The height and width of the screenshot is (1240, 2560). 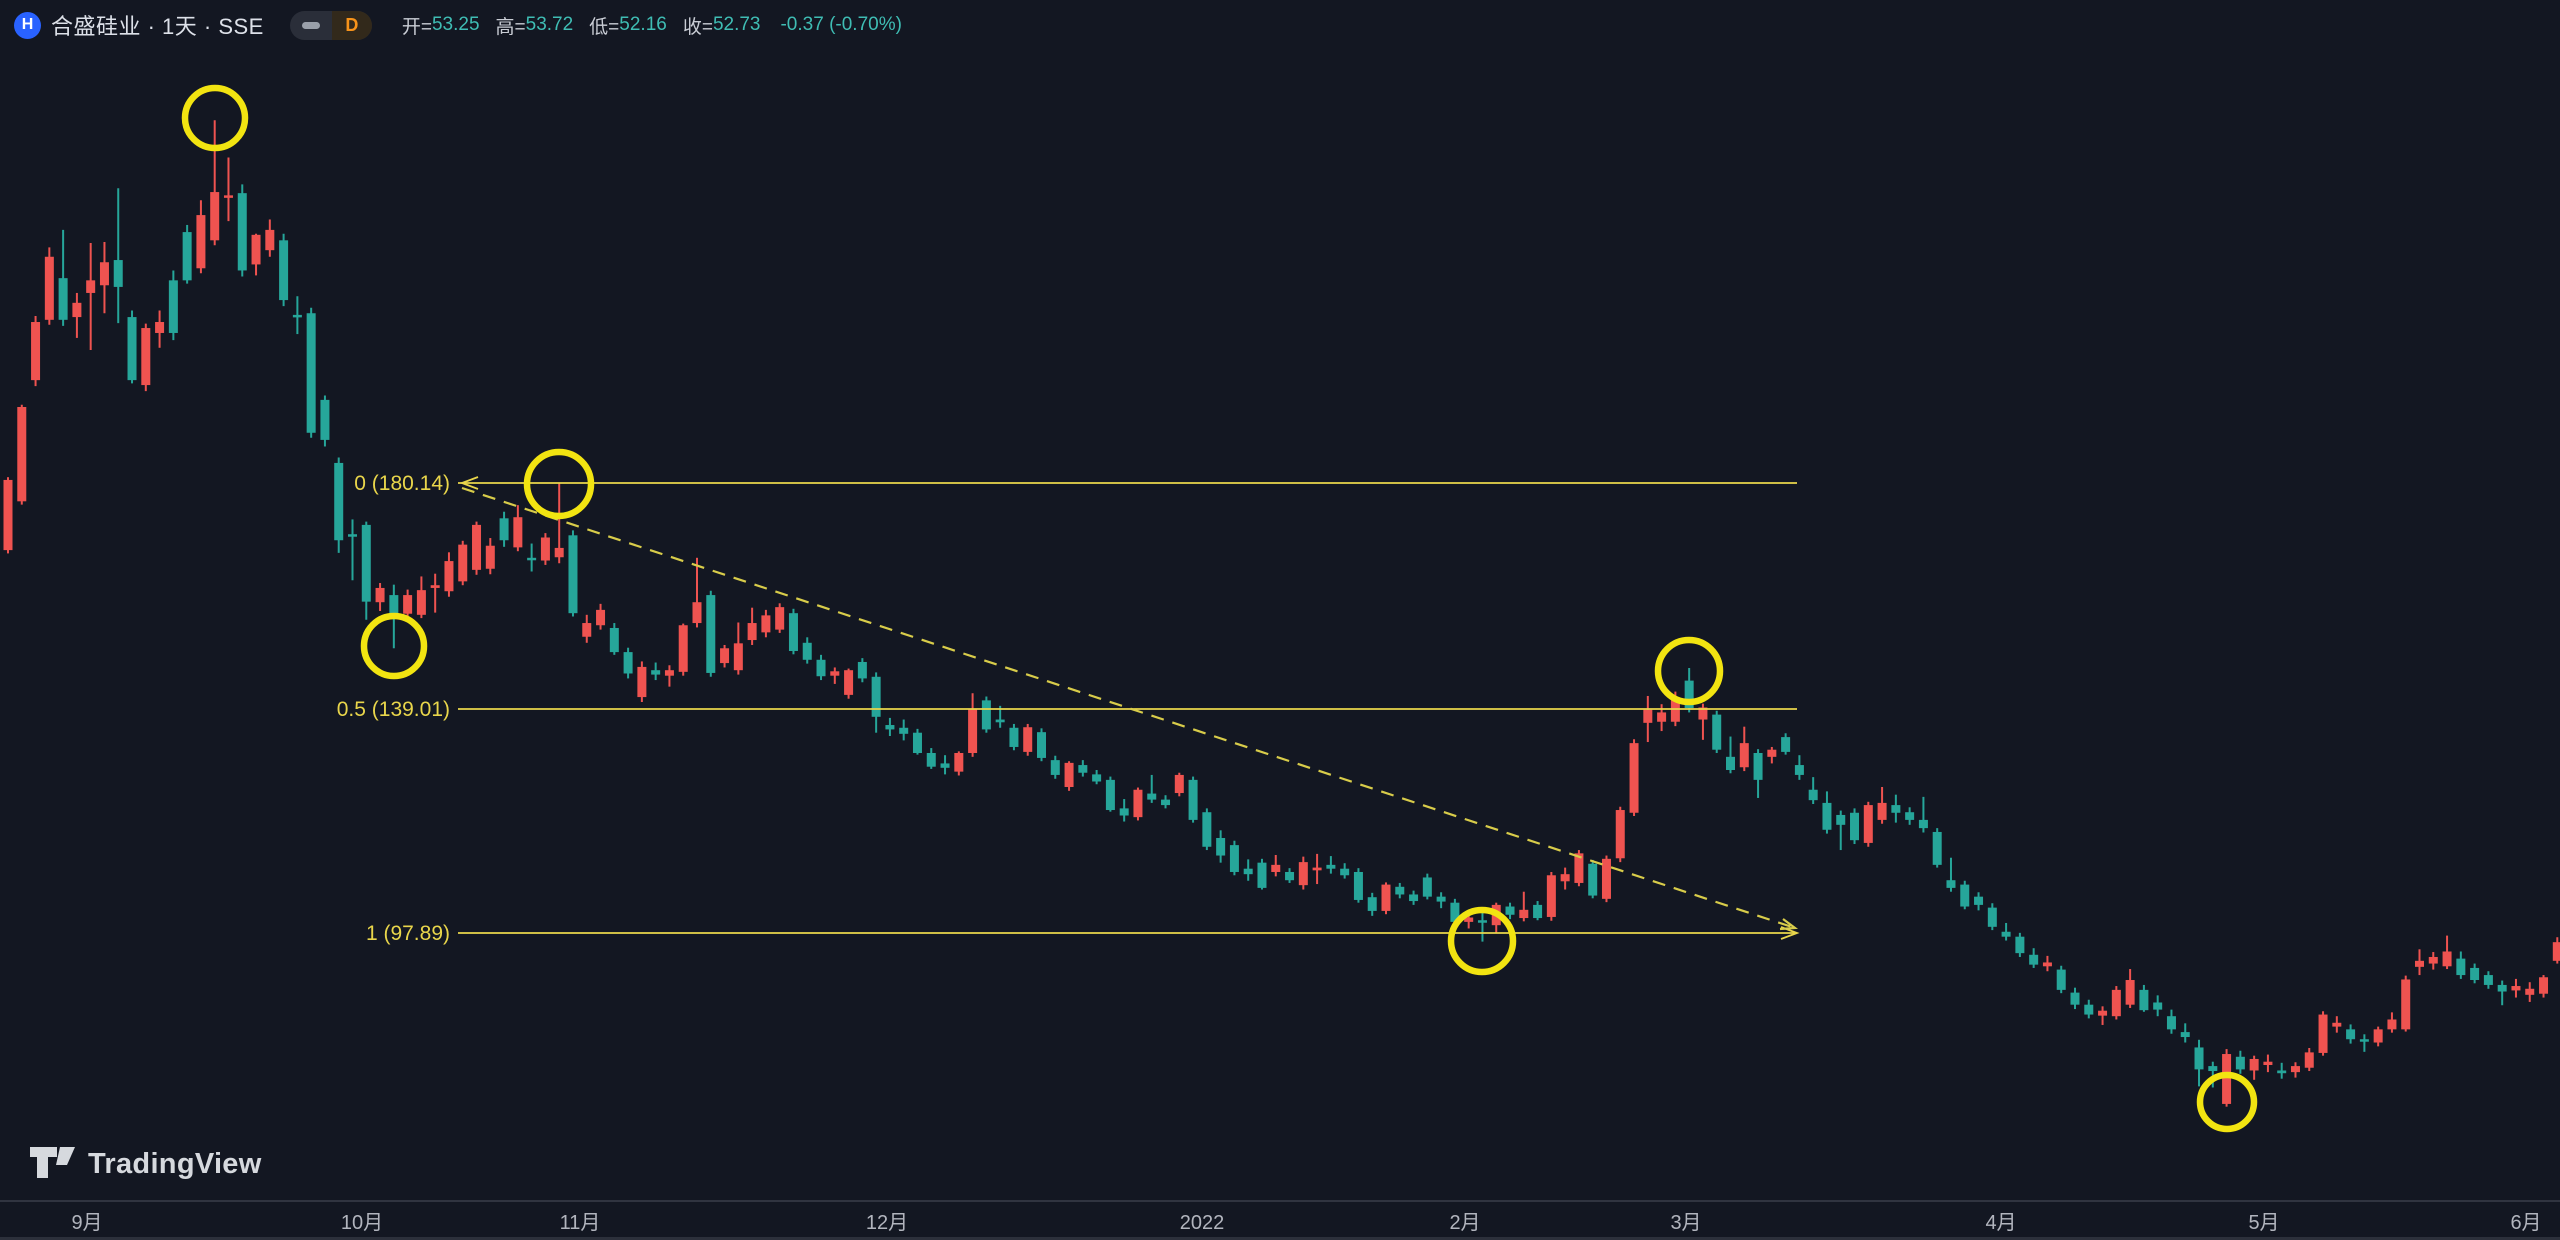 What do you see at coordinates (86, 1223) in the screenshot?
I see `time-axis-label: 9月` at bounding box center [86, 1223].